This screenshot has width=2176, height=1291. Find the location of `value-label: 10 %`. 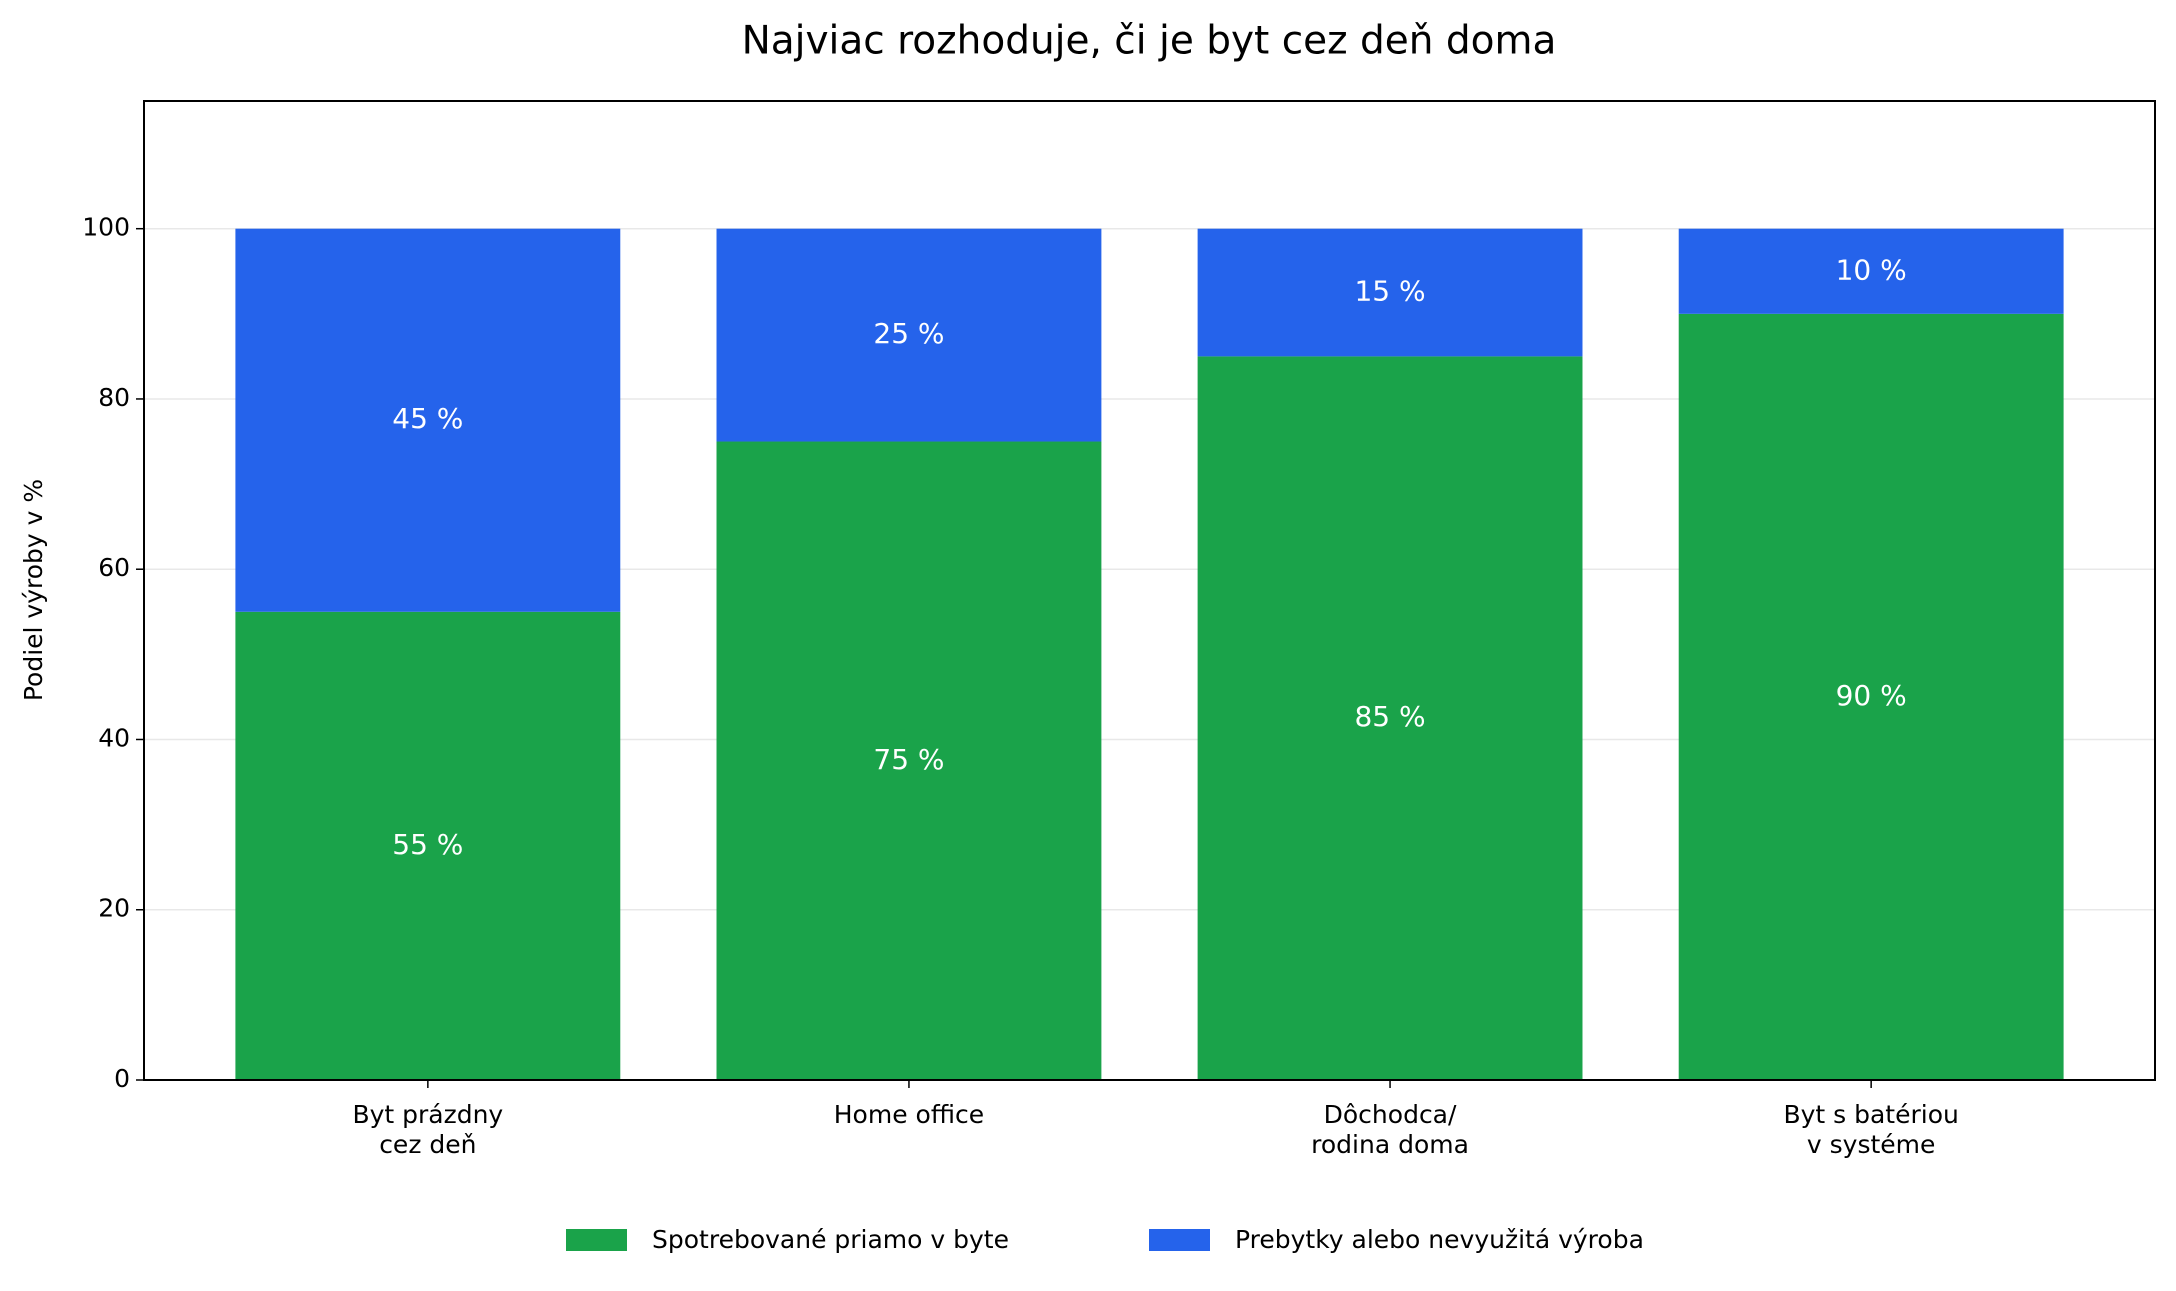

value-label: 10 % is located at coordinates (1871, 269).